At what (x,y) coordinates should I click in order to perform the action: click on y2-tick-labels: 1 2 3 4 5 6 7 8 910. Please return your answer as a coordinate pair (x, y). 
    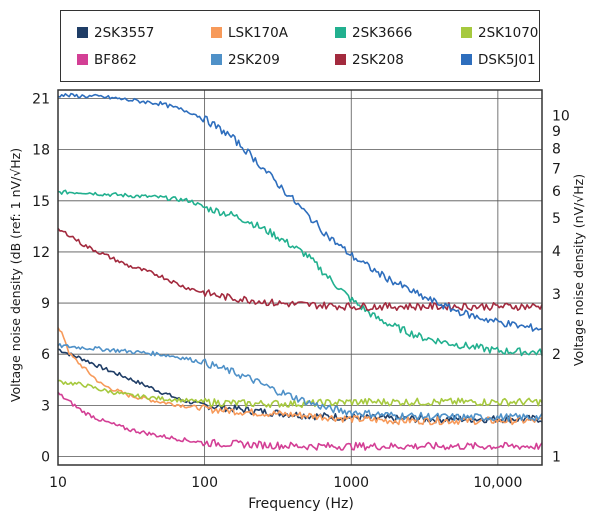
    Looking at the image, I should click on (561, 287).